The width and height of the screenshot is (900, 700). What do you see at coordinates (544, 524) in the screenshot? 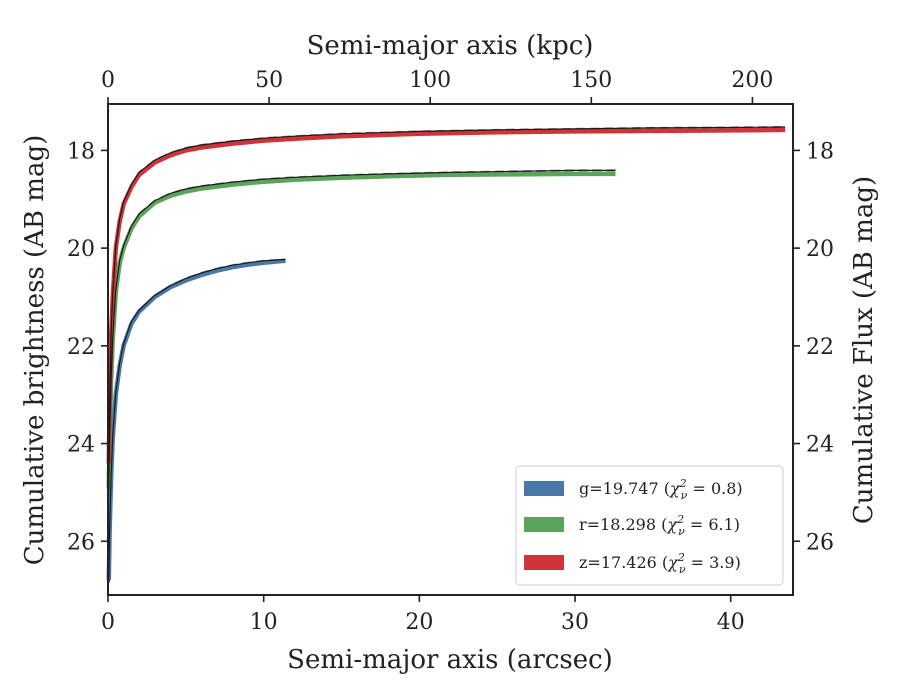
I see `legend-swatch-r` at bounding box center [544, 524].